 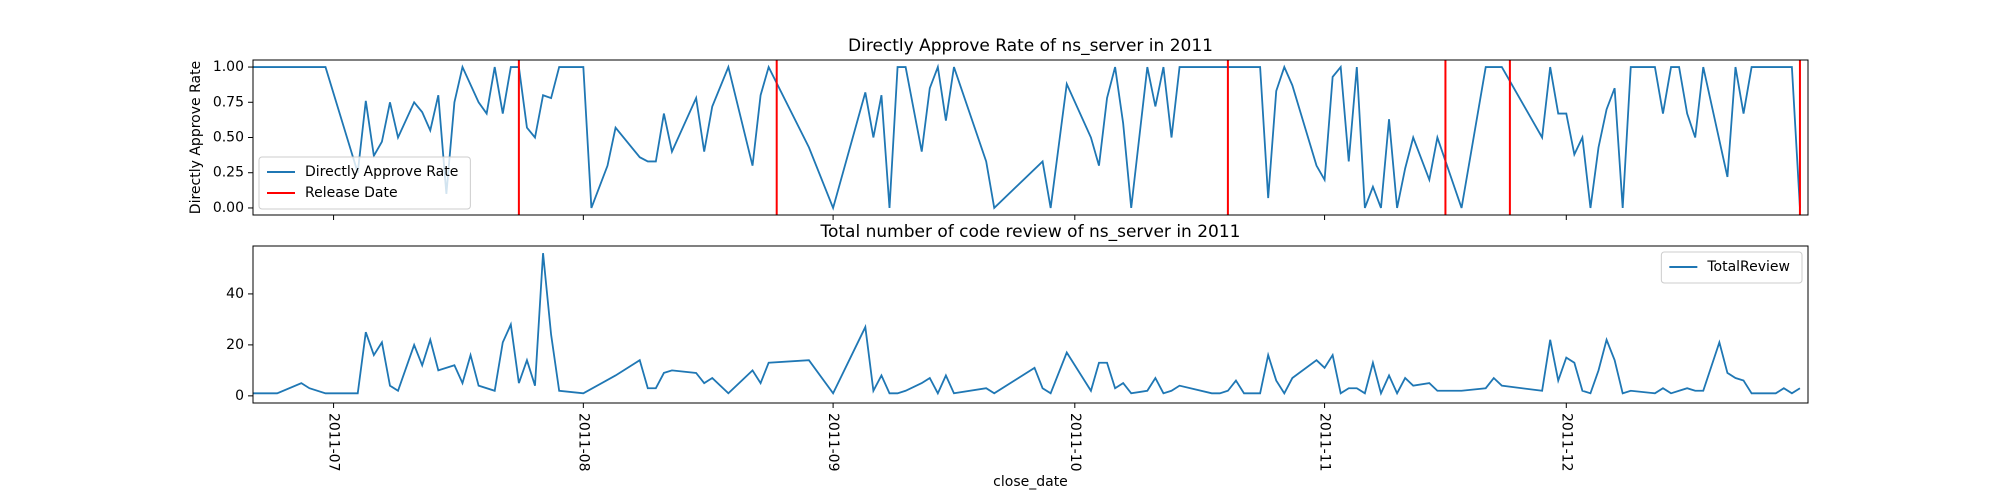 I want to click on y-tick-label: 20, so click(x=235, y=345).